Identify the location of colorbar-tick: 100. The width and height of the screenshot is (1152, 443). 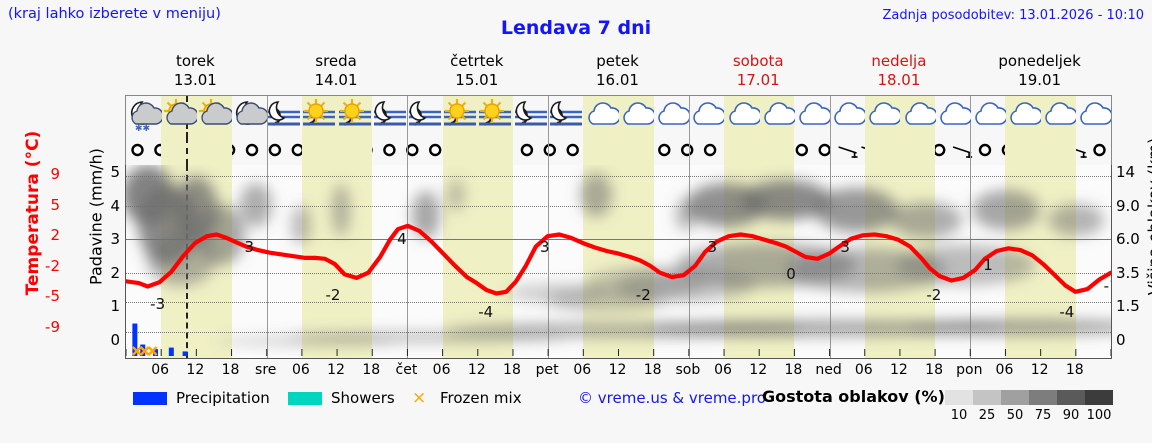
(1099, 415).